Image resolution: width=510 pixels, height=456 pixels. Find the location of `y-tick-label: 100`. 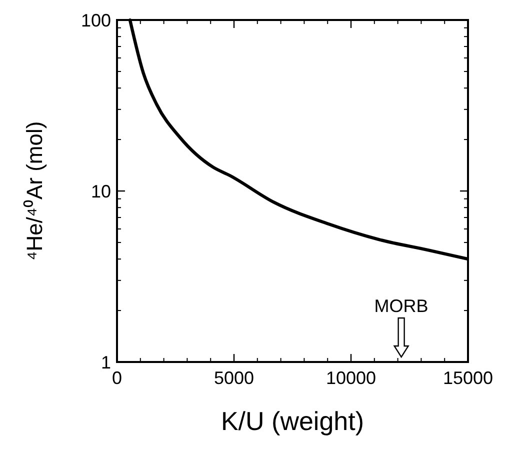

y-tick-label: 100 is located at coordinates (95, 20).